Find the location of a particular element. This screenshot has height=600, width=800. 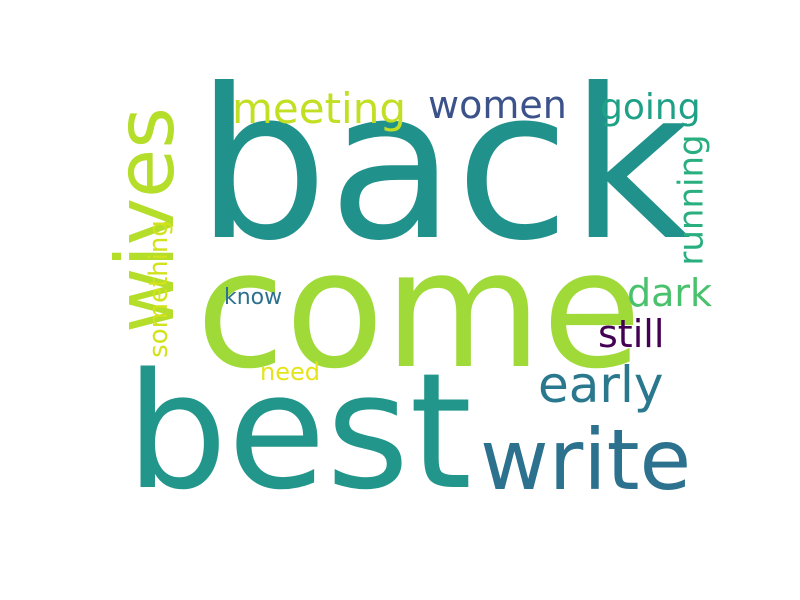

word-know: know is located at coordinates (253, 297).